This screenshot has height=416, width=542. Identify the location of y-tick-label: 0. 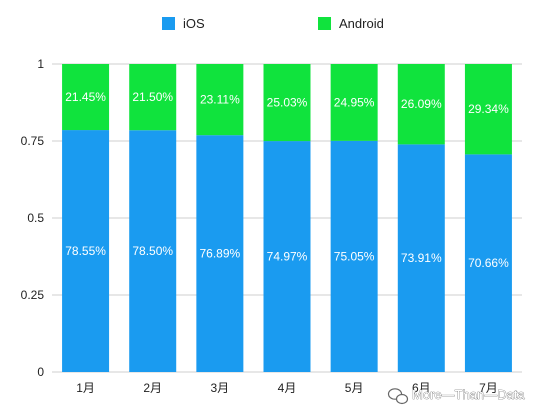
(40, 372).